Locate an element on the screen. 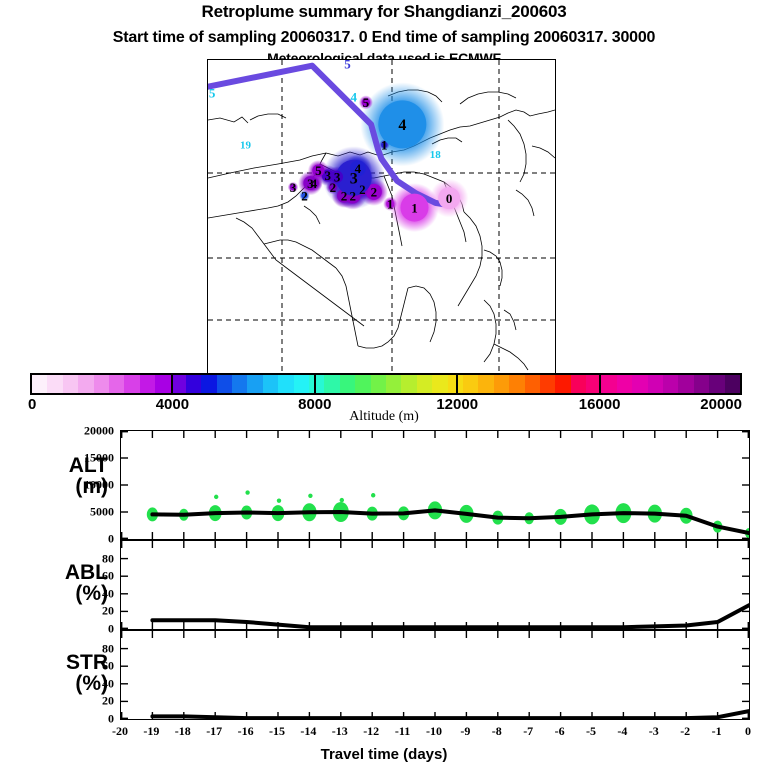 The width and height of the screenshot is (768, 768). y-tick-label: 5000 is located at coordinates (102, 511).